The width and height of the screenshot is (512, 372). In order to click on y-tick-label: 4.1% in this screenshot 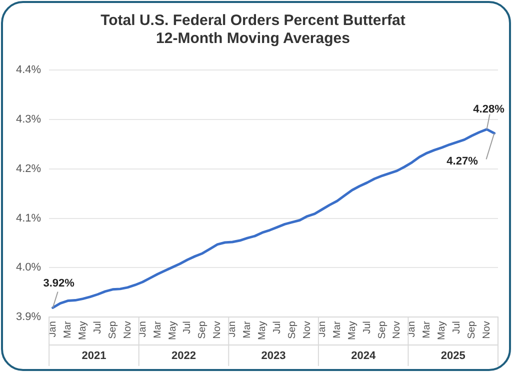, I will do `click(29, 218)`.